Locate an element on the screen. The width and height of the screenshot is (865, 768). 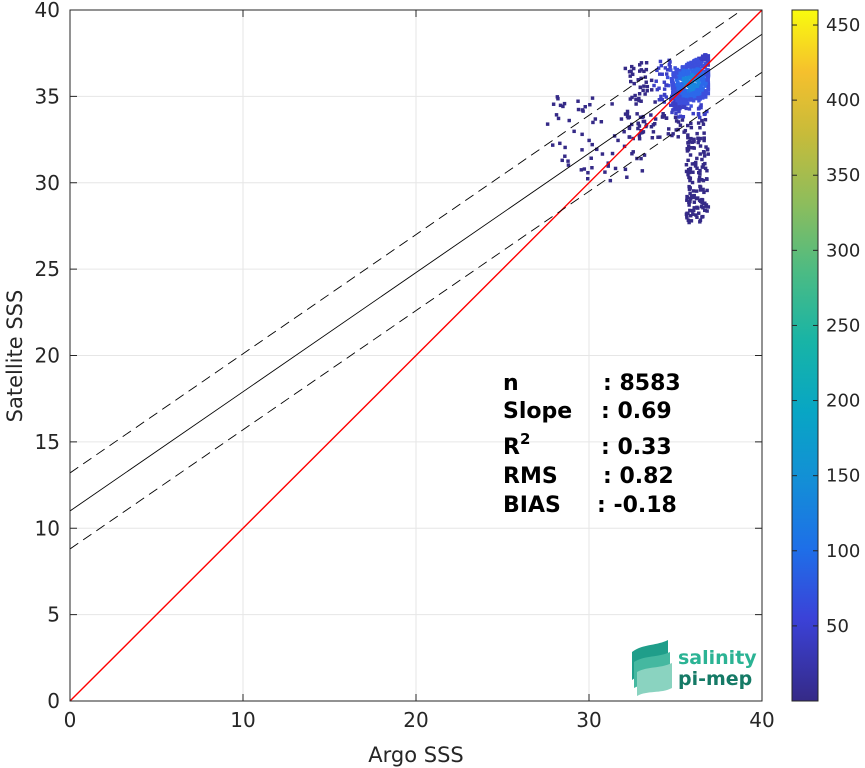
logo-wave-icon is located at coordinates (652, 668).